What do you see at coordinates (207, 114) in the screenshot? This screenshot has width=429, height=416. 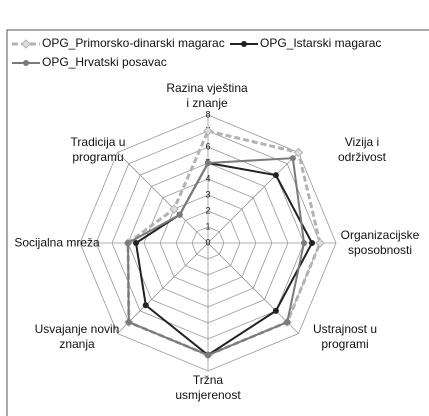 I see `tick-label: 8` at bounding box center [207, 114].